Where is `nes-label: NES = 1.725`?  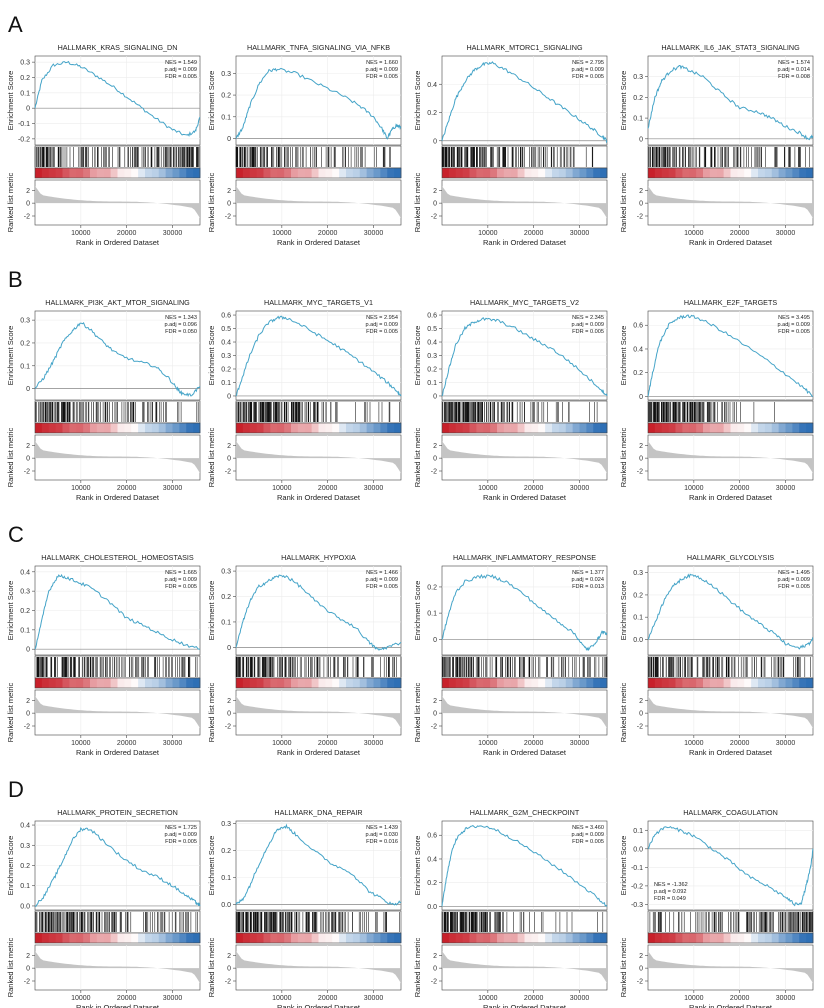
nes-label: NES = 1.725 is located at coordinates (181, 828).